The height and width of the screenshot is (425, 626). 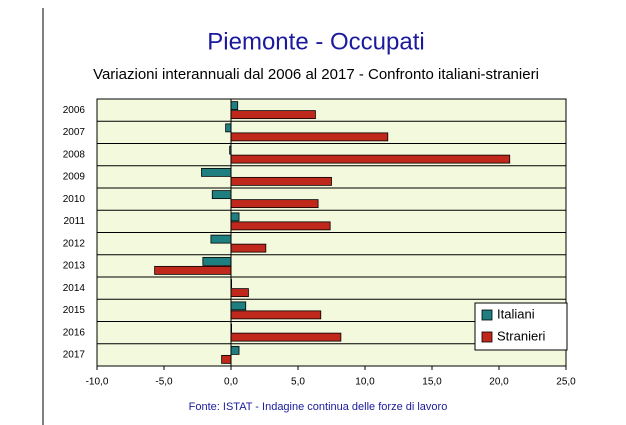 What do you see at coordinates (74, 199) in the screenshot?
I see `y-tick-label: 2010` at bounding box center [74, 199].